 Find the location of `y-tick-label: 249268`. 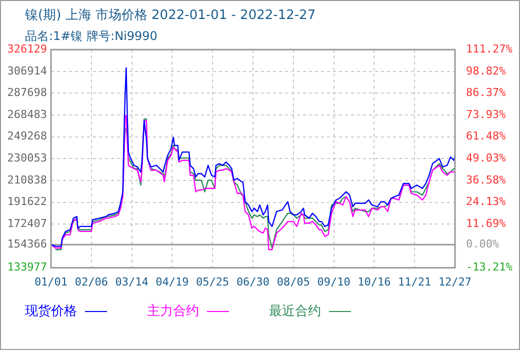

y-tick-label: 249268 is located at coordinates (27, 136).